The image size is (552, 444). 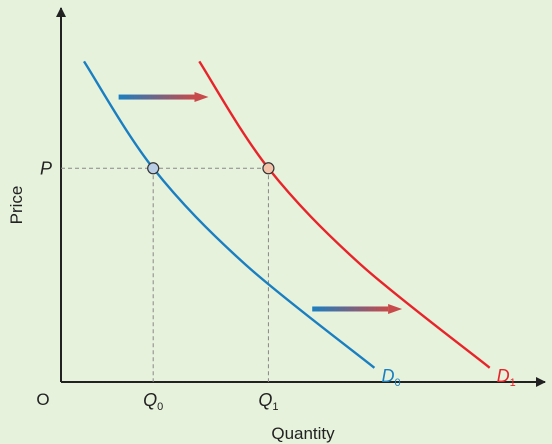 I want to click on d1-label-main: D, so click(x=503, y=376).